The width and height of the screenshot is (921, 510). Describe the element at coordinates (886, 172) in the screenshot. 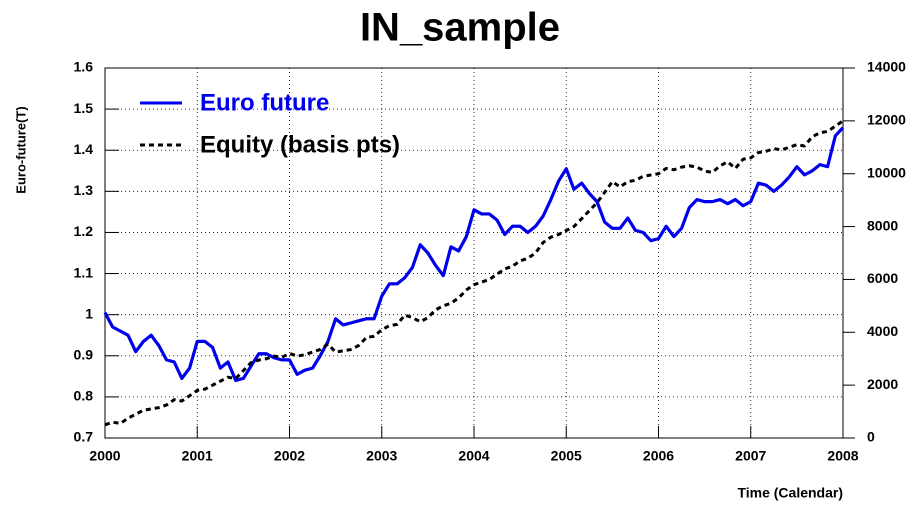

I see `y2-tick-label: 10000` at that location.